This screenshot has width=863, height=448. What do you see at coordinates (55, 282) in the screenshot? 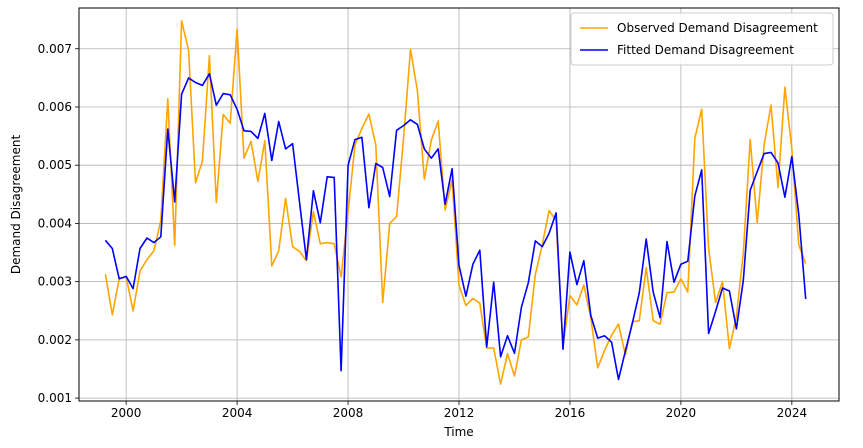
I see `y-tick-label: 0.003` at bounding box center [55, 282].